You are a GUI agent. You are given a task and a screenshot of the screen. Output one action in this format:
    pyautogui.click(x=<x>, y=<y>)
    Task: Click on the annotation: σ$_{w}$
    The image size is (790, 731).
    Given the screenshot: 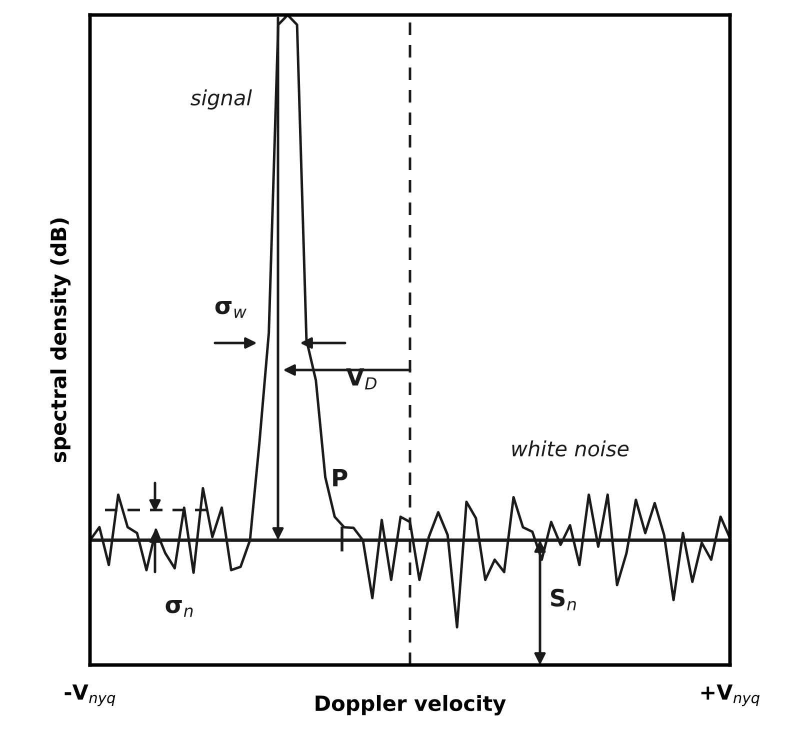 What is the action you would take?
    pyautogui.click(x=231, y=309)
    